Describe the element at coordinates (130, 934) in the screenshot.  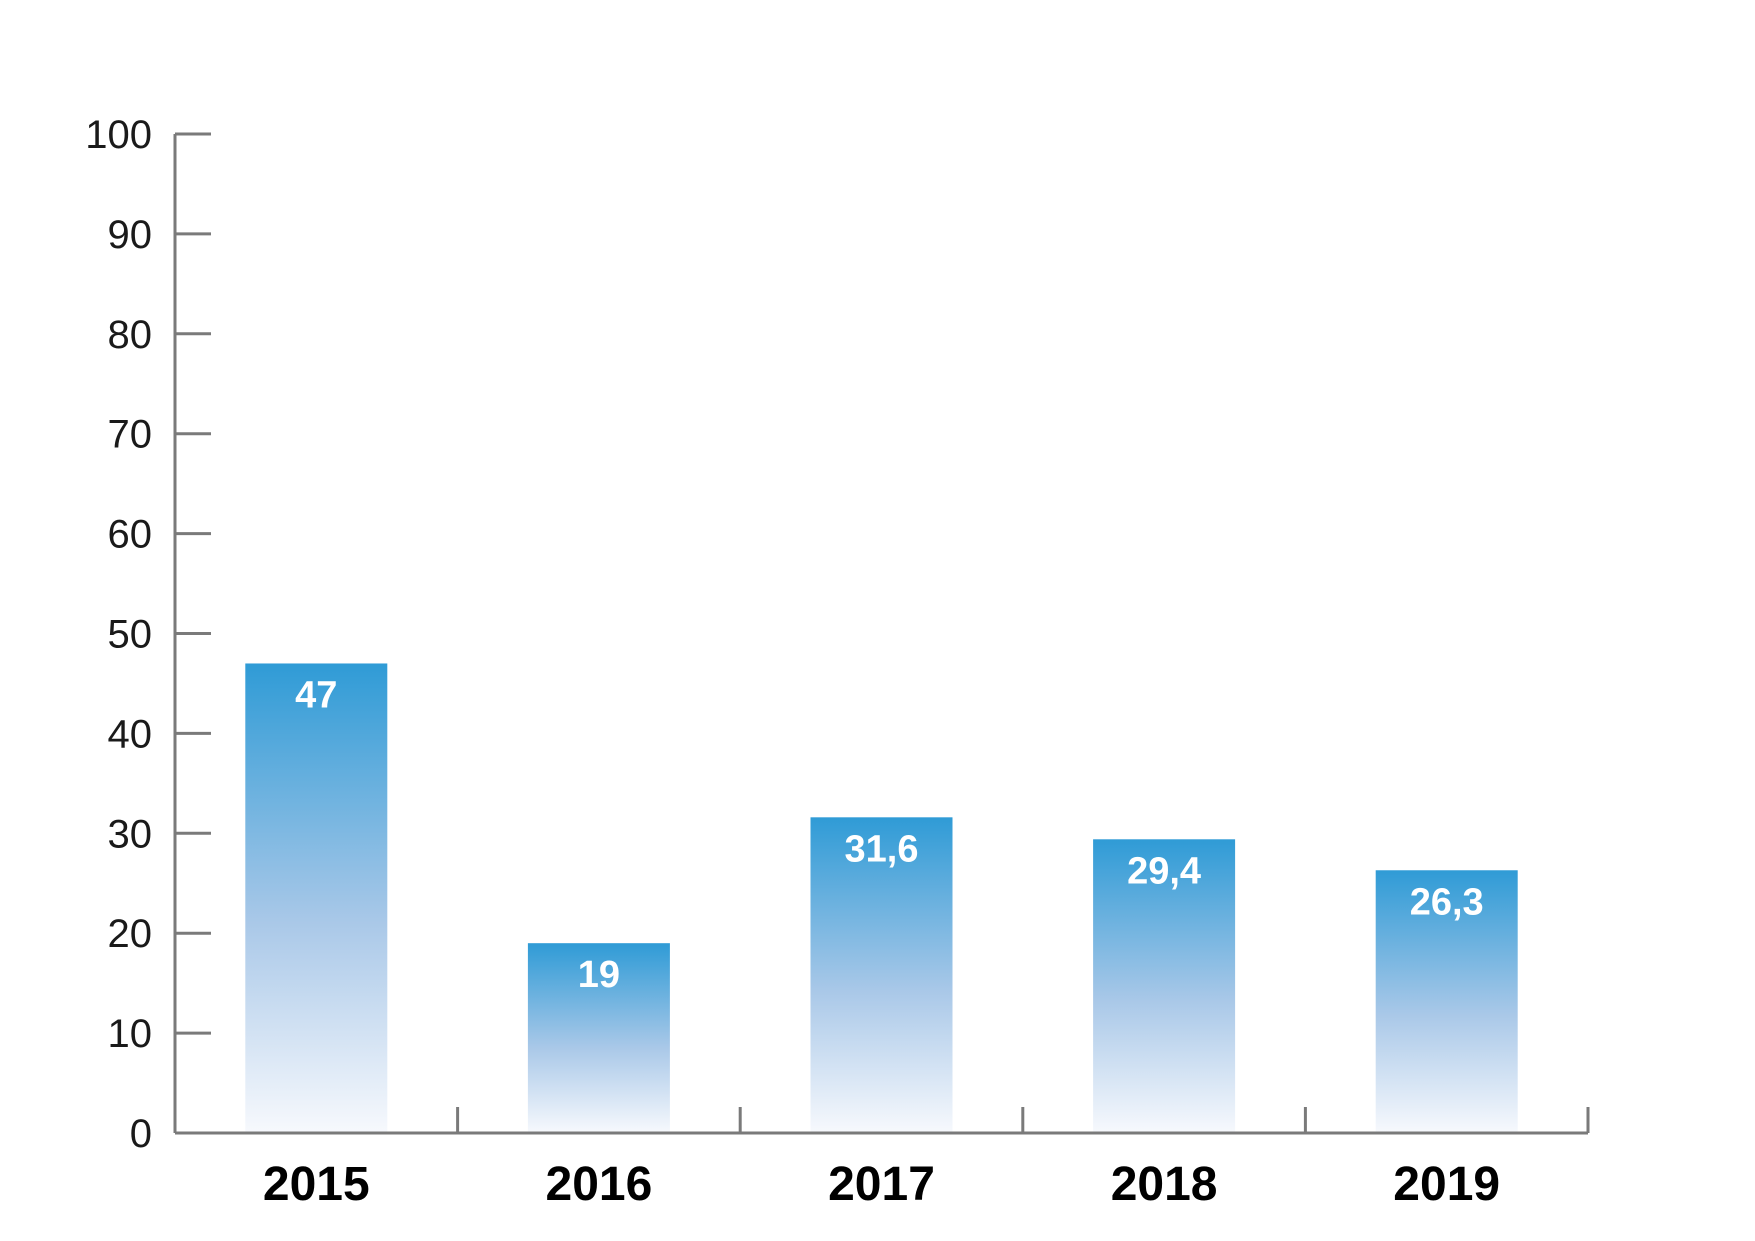
I see `y-tick-label-20: 20` at that location.